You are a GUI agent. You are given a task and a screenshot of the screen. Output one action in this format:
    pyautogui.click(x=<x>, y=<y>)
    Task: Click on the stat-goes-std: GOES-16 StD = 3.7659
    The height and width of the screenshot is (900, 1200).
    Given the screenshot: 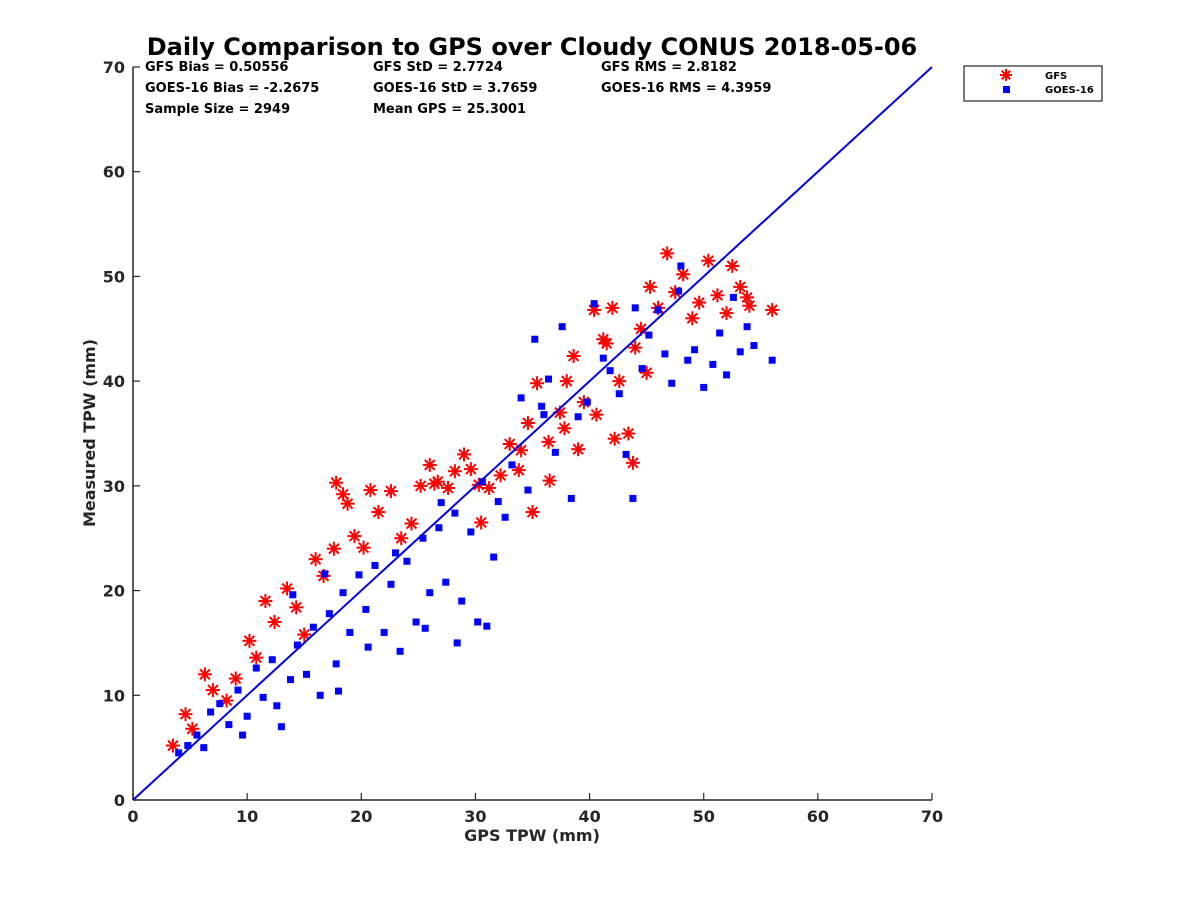 What is the action you would take?
    pyautogui.click(x=455, y=88)
    